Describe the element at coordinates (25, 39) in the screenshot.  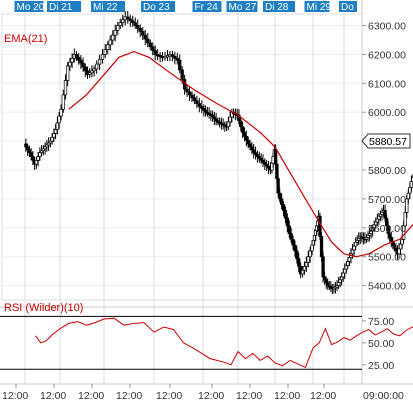
I see `ema-legend-label: EMA(21)` at that location.